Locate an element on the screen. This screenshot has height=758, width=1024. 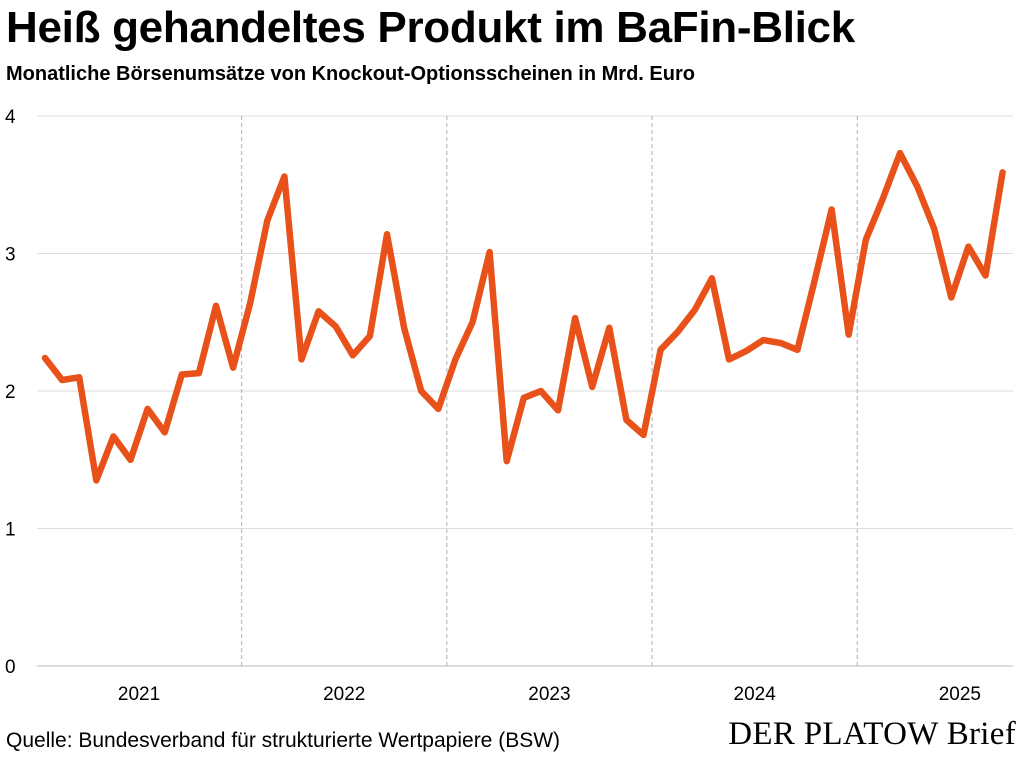
chart-title: Heiß gehandeltes Produkt im BaFin-Blick is located at coordinates (430, 27).